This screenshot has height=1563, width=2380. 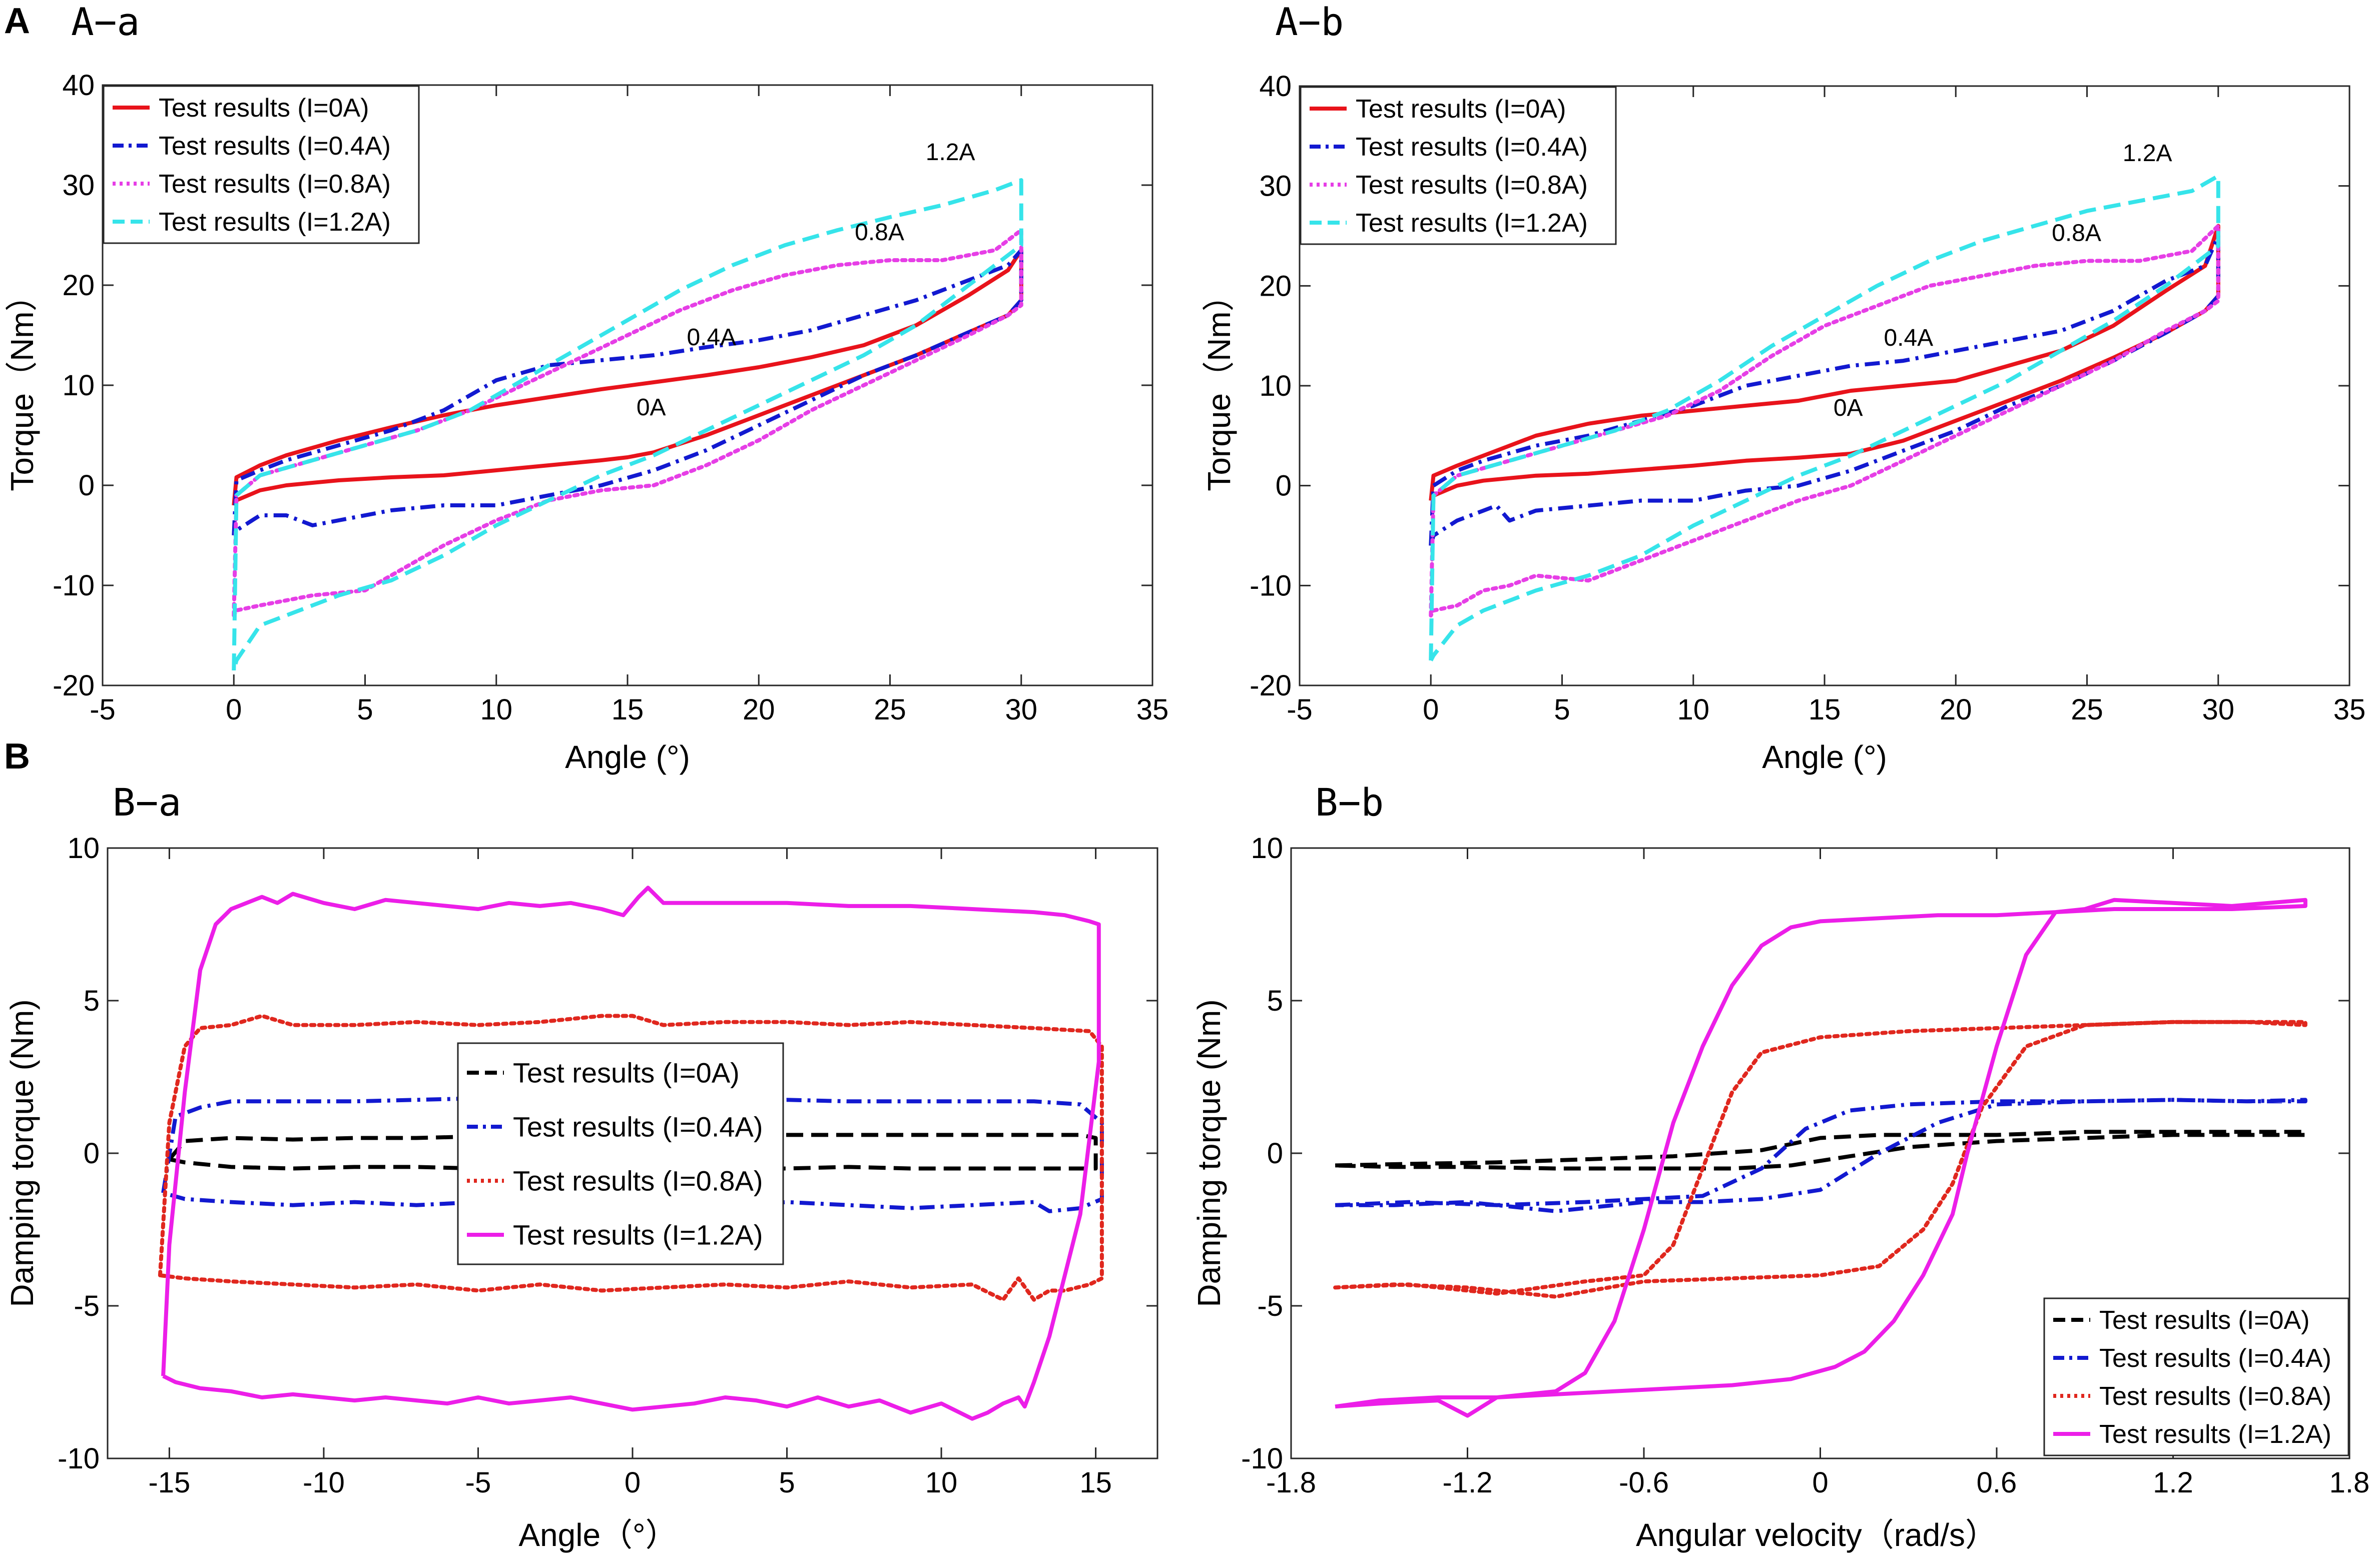 I want to click on x-tick-label: 0.6, so click(x=1997, y=1482).